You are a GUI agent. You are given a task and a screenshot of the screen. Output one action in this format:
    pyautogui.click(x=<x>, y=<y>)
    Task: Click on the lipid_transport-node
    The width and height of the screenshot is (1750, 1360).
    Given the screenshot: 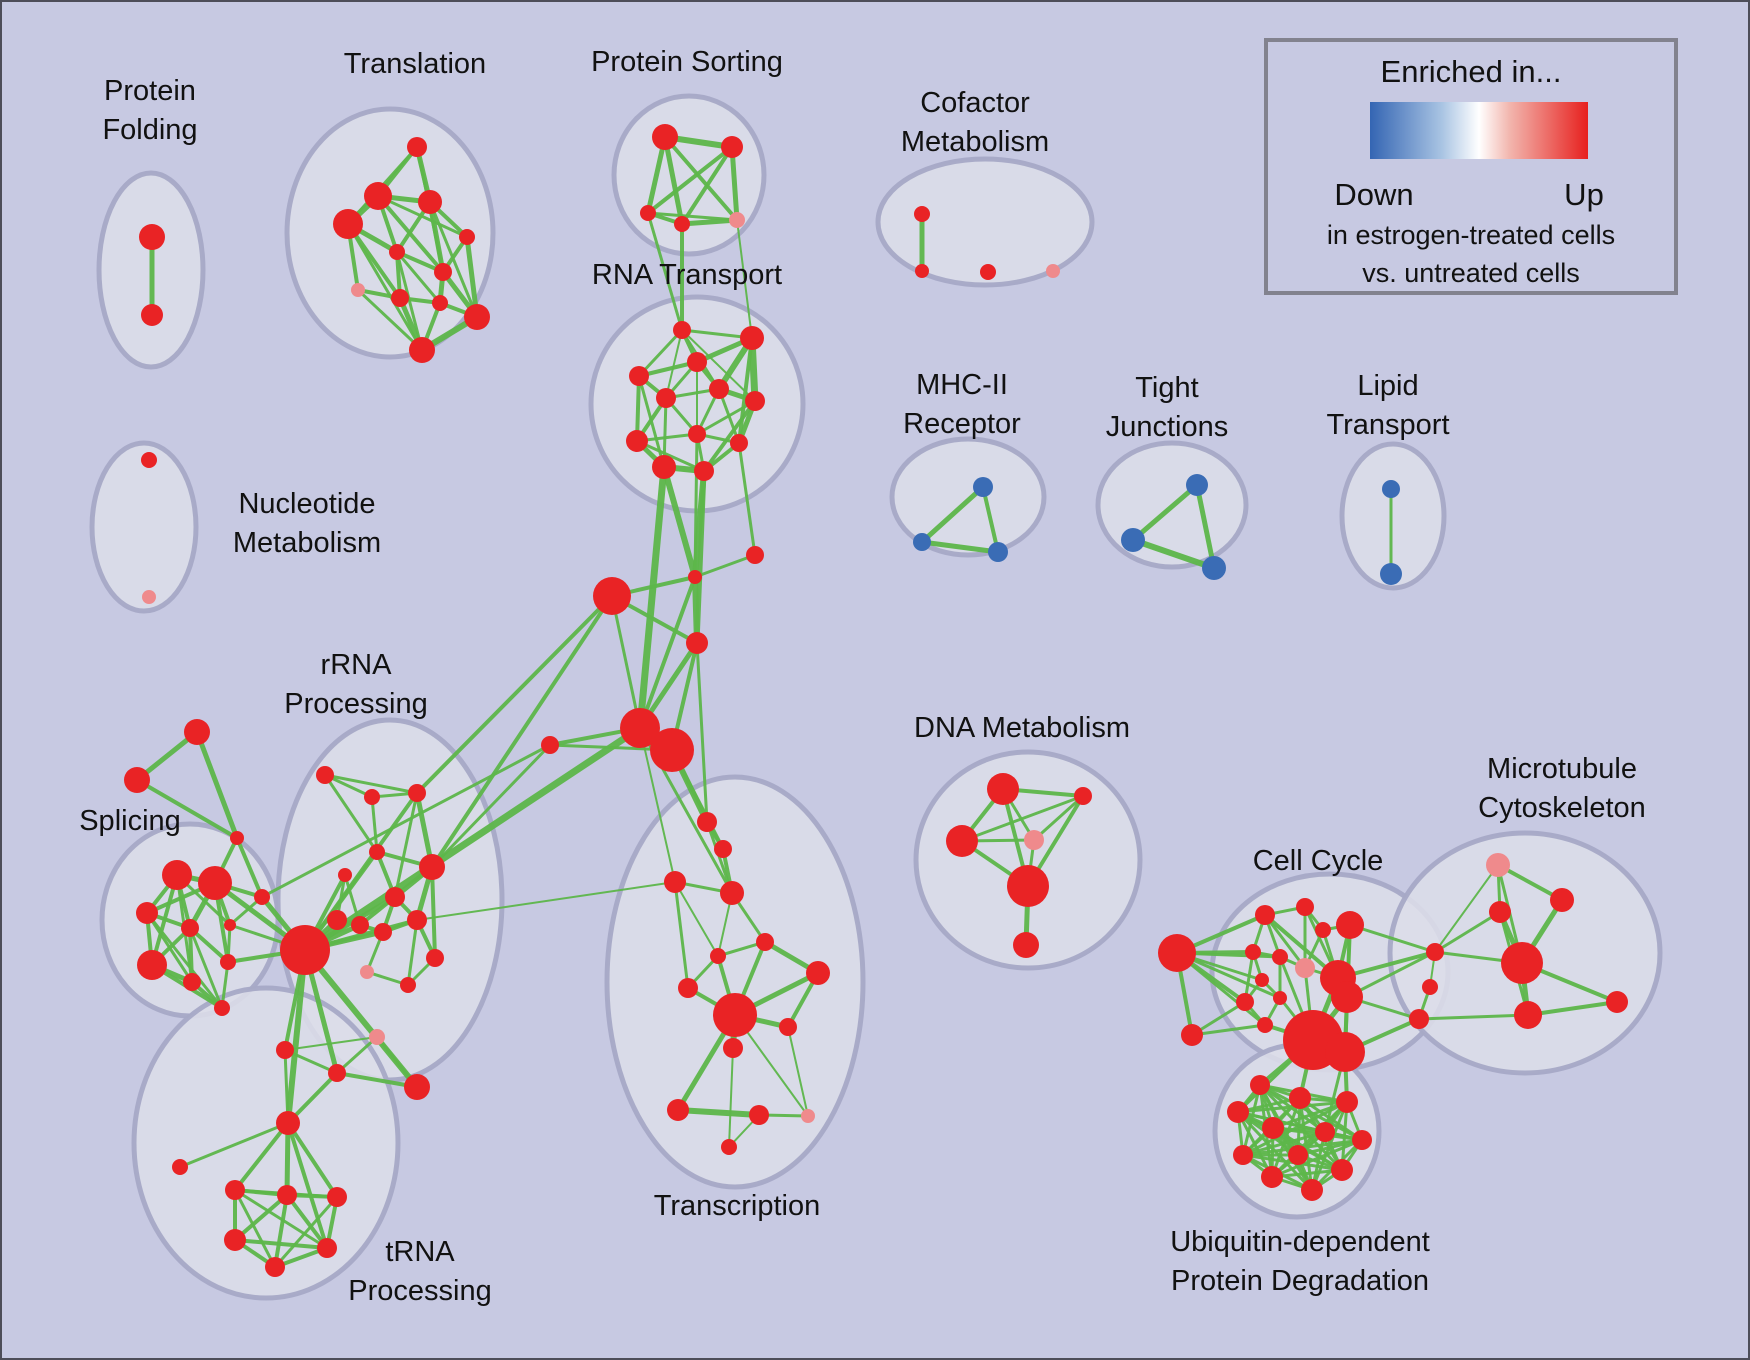 What is the action you would take?
    pyautogui.click(x=1391, y=574)
    